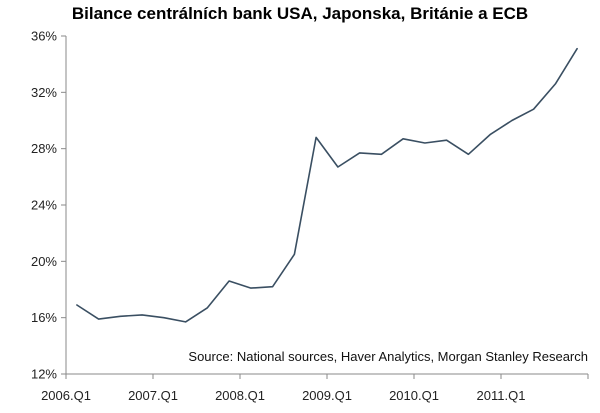 This screenshot has width=600, height=413. I want to click on y-tick-label: 24%, so click(44, 205).